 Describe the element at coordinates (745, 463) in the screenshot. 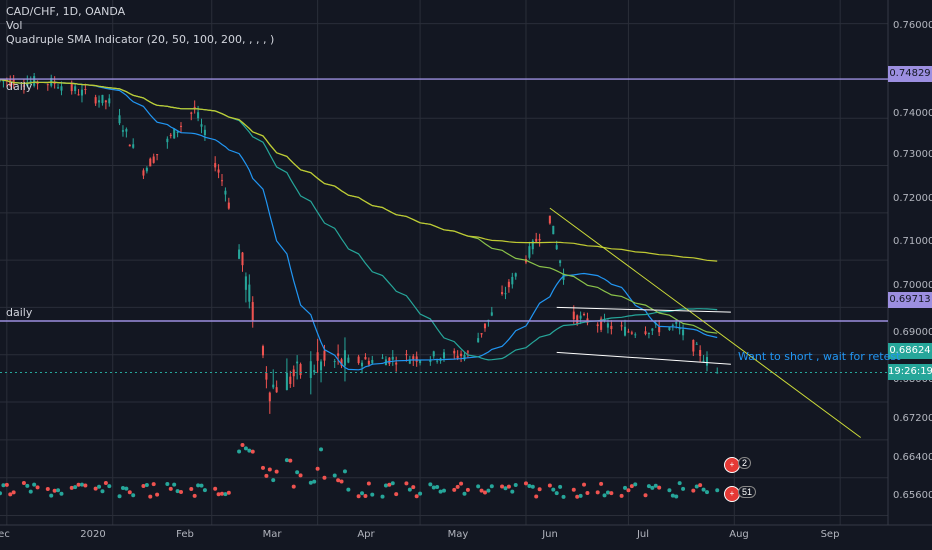

I see `volume-event-count: 2` at that location.